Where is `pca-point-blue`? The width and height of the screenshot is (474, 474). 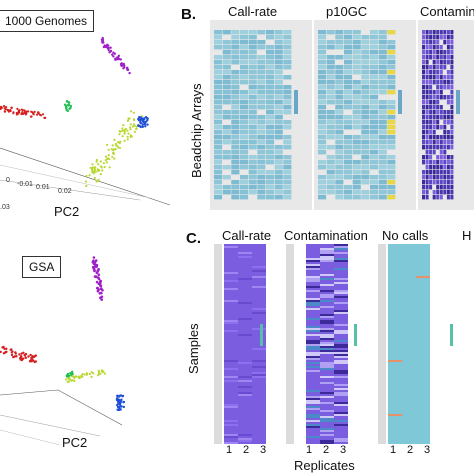
pca-point-blue is located at coordinates (140, 127).